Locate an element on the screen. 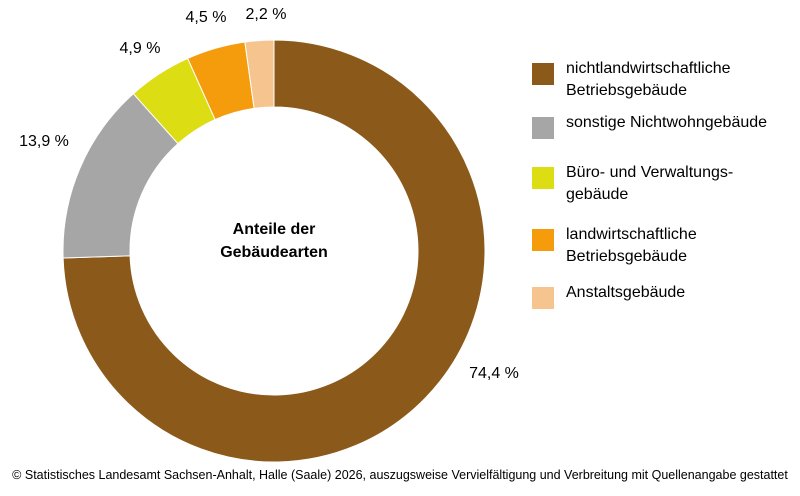  legend-item-2: sonstige Nichtwohngebäude is located at coordinates (649, 125).